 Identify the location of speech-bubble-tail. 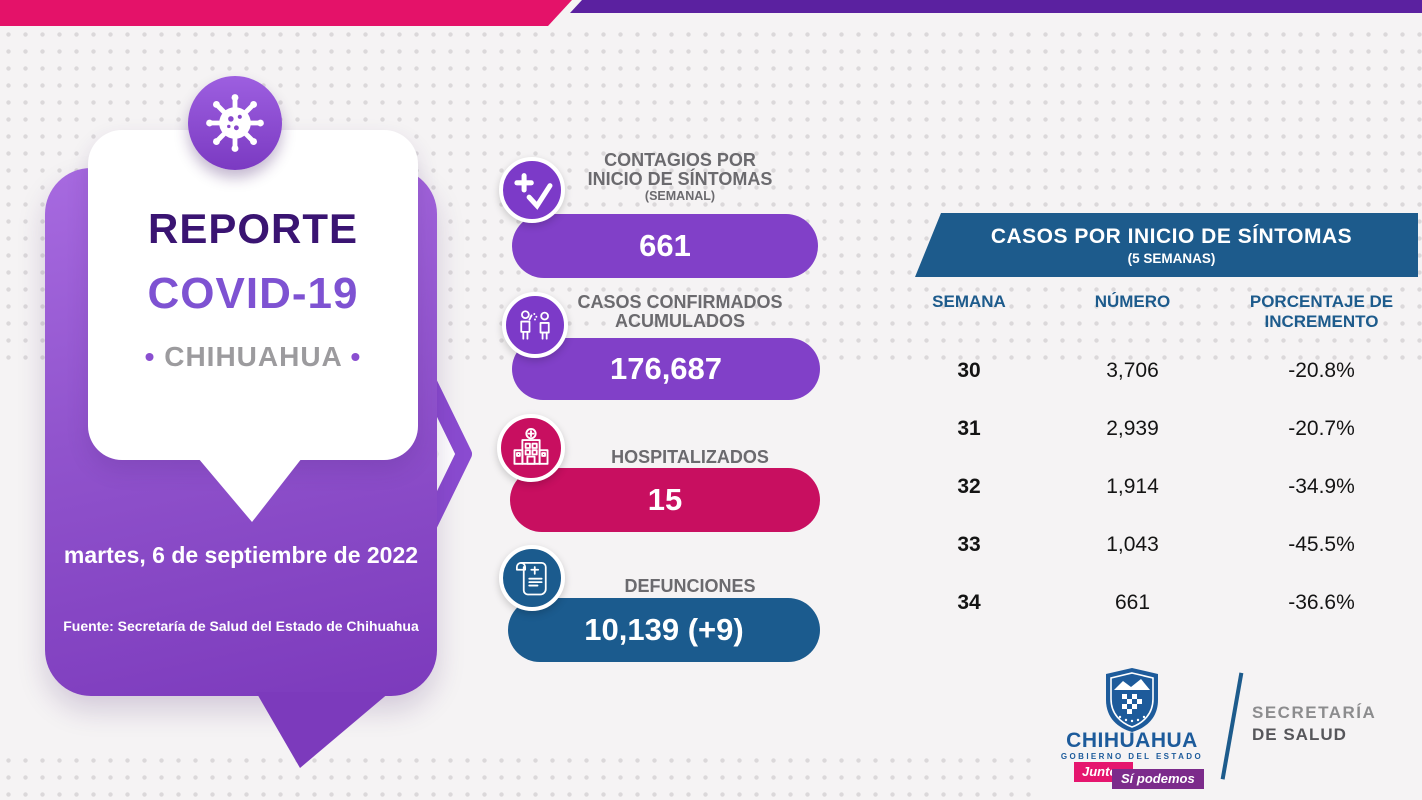
(323, 730).